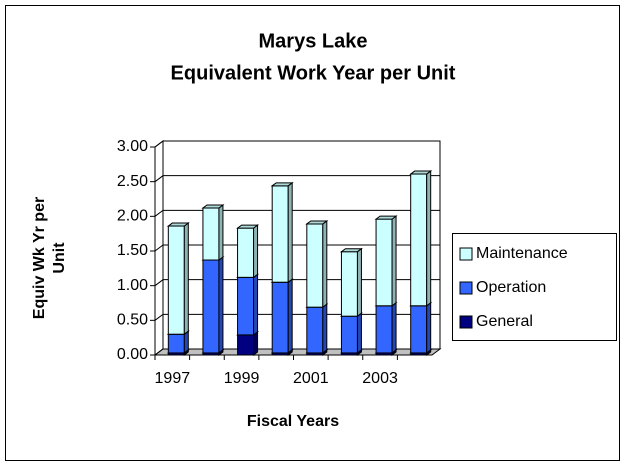 This screenshot has height=466, width=626. Describe the element at coordinates (293, 421) in the screenshot. I see `x-axis-label: Fiscal Years` at that location.